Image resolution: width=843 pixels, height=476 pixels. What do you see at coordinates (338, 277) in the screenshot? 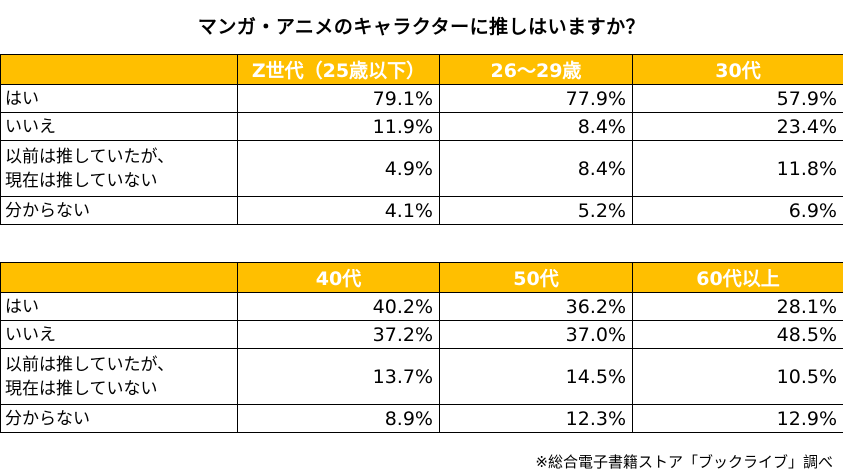
I see `header-40s: 40代` at bounding box center [338, 277].